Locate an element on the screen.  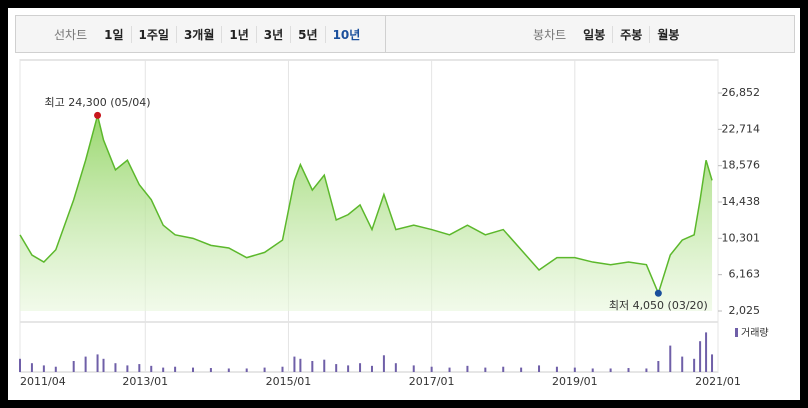
period-tab: 5년 is located at coordinates (307, 34).